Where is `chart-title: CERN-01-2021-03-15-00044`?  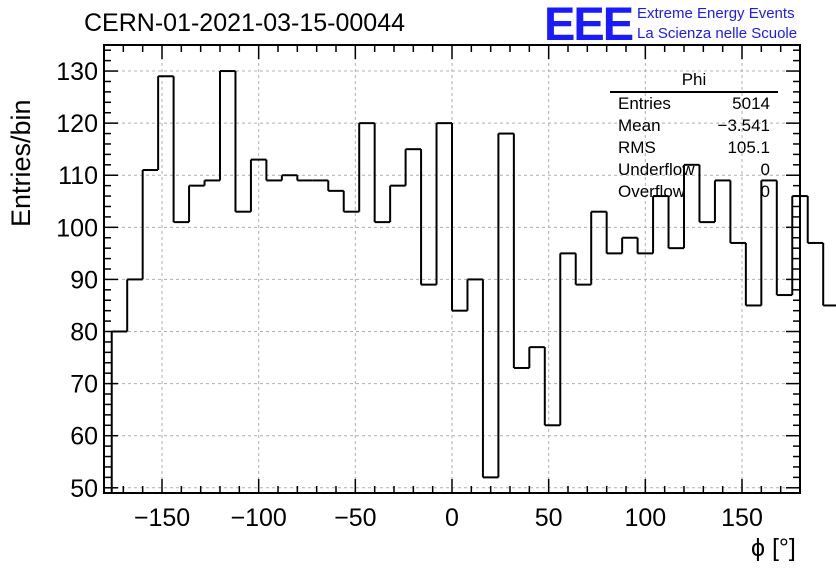
chart-title: CERN-01-2021-03-15-00044 is located at coordinates (245, 23).